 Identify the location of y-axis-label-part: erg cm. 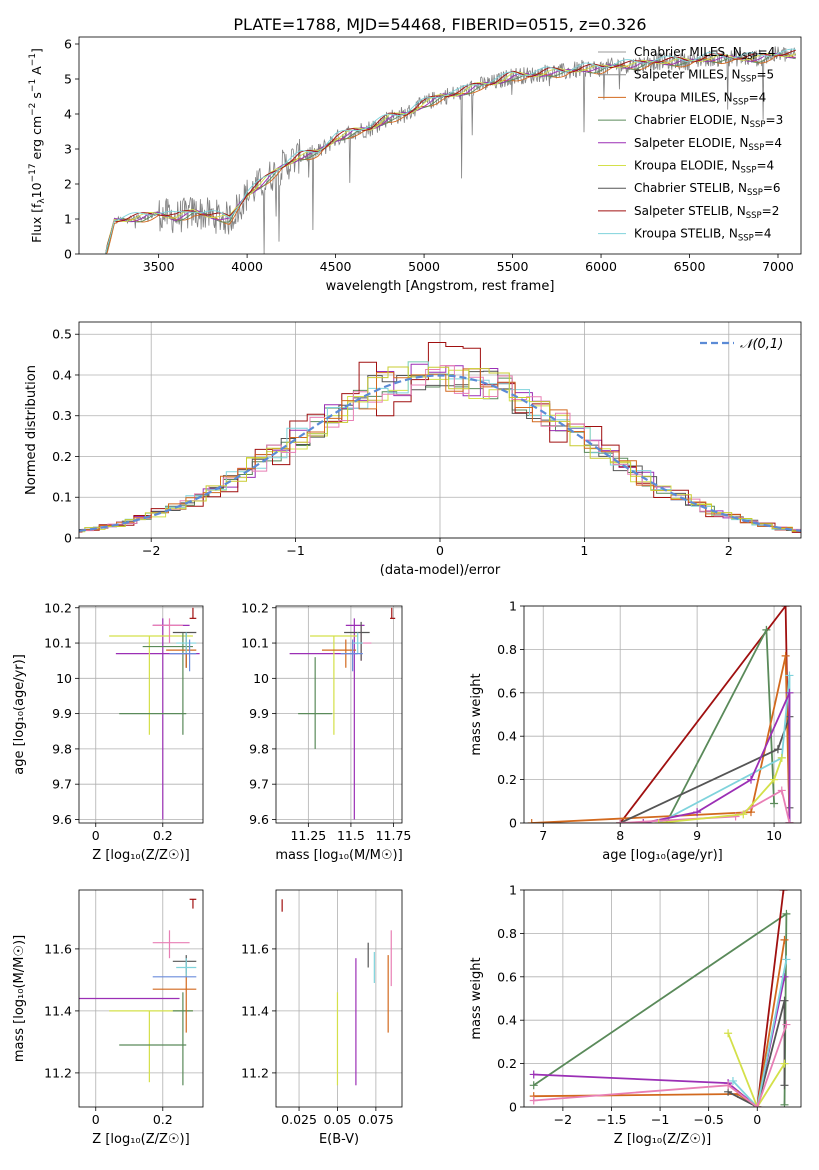
(36, 140).